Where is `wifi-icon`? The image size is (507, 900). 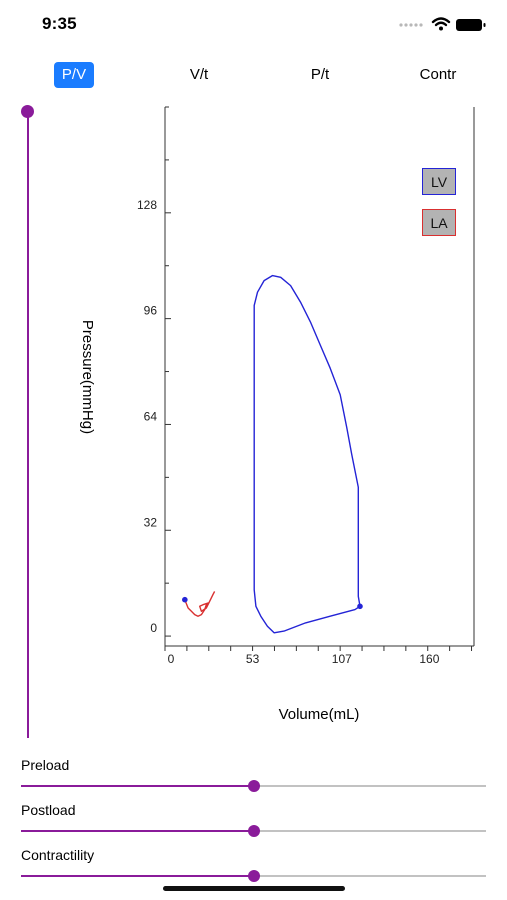
wifi-icon is located at coordinates (441, 24).